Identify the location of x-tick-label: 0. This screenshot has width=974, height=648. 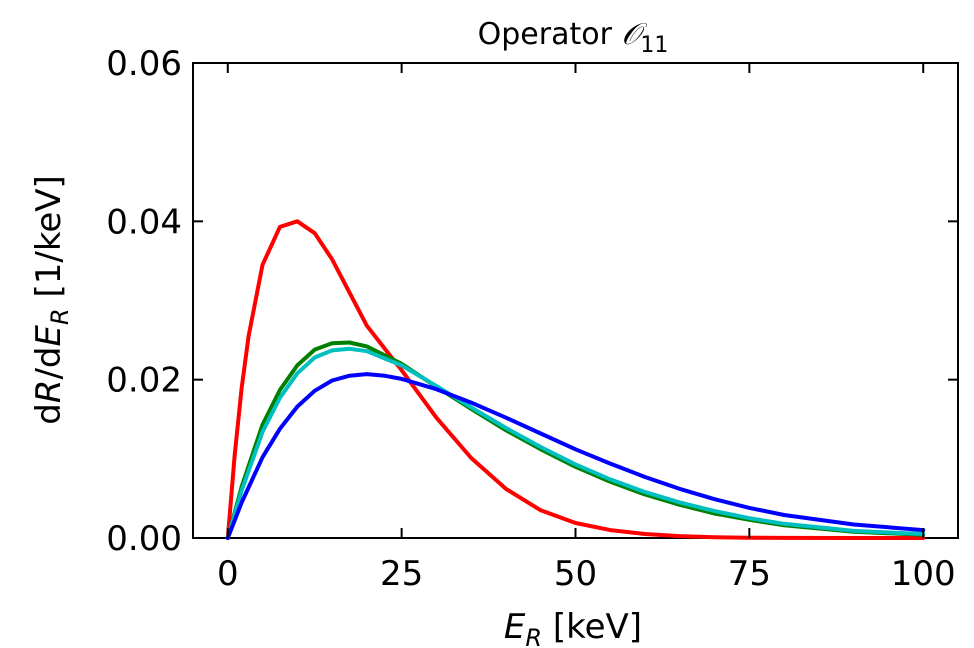
(228, 574).